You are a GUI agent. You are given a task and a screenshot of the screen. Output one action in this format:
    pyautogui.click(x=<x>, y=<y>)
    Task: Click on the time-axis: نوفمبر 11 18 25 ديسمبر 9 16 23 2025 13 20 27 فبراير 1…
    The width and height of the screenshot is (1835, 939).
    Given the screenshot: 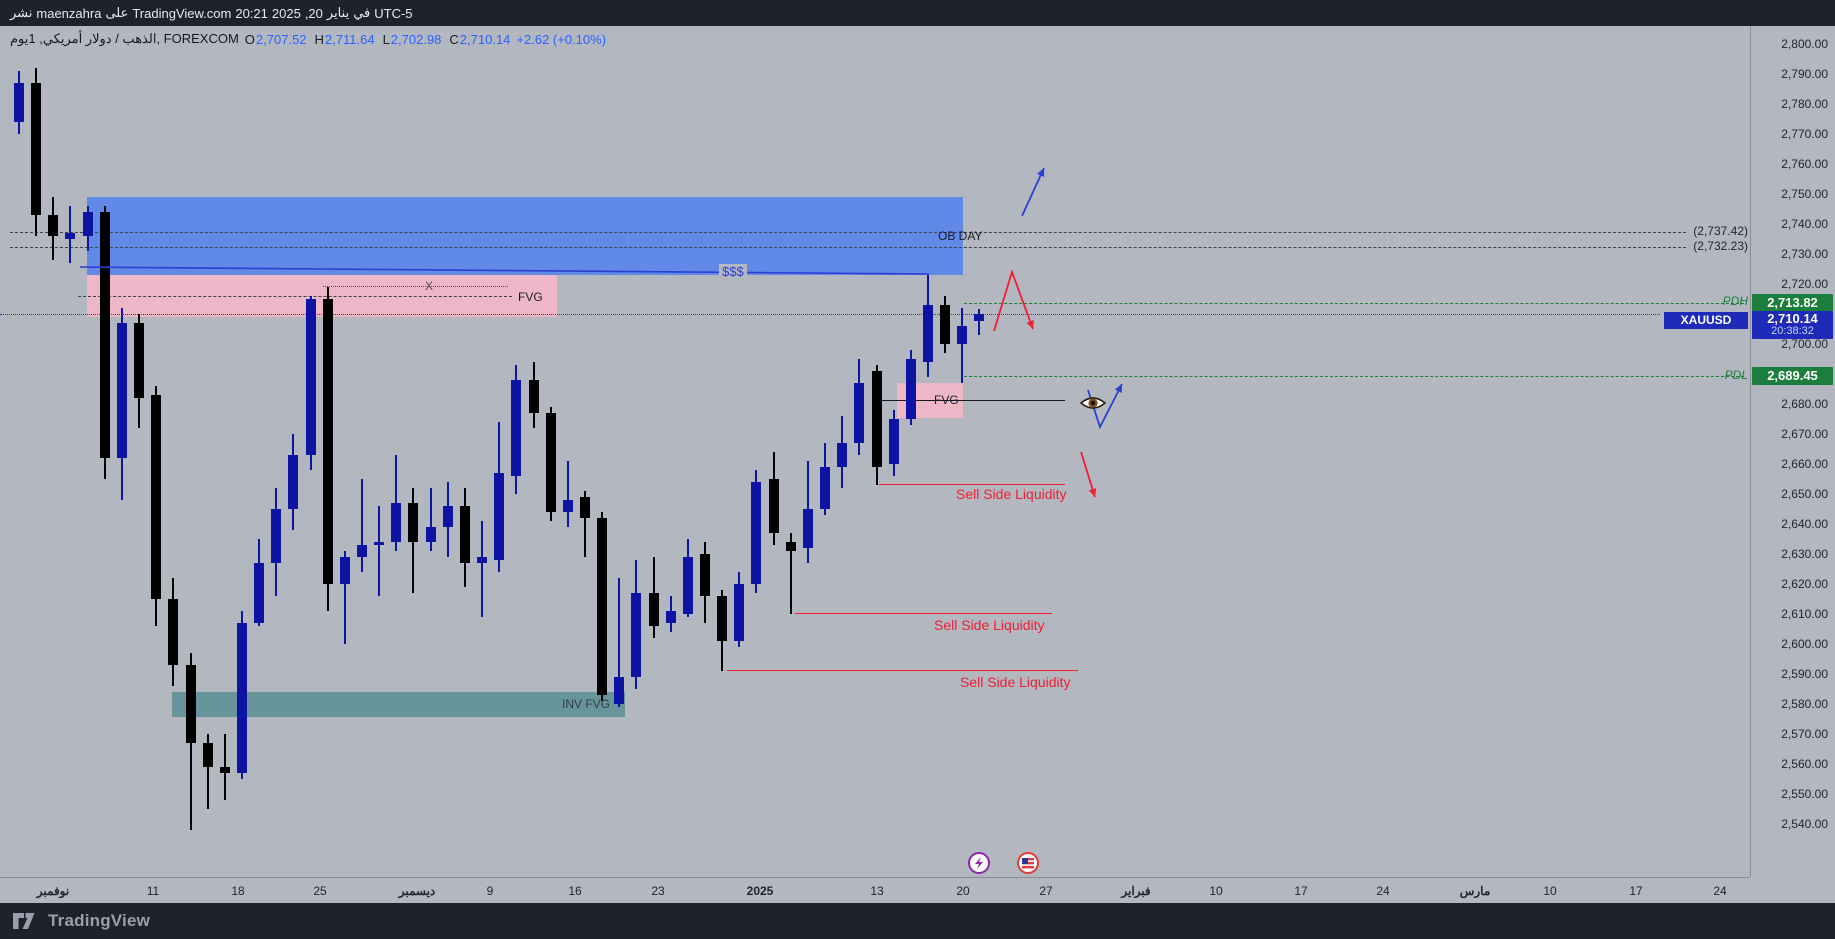 What is the action you would take?
    pyautogui.click(x=875, y=890)
    